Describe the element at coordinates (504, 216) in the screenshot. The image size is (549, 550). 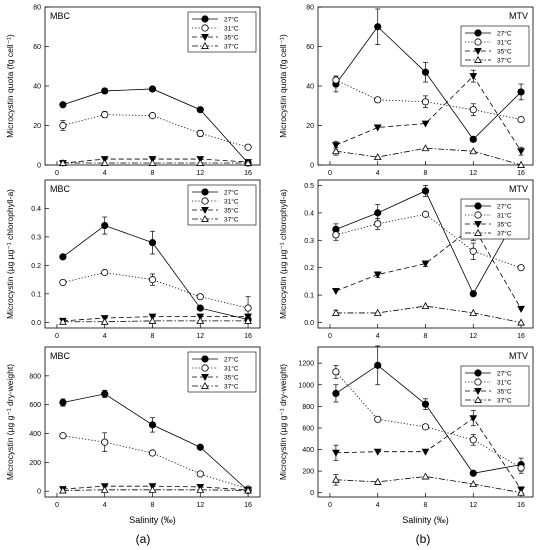
I see `legend-label: 31°C` at that location.